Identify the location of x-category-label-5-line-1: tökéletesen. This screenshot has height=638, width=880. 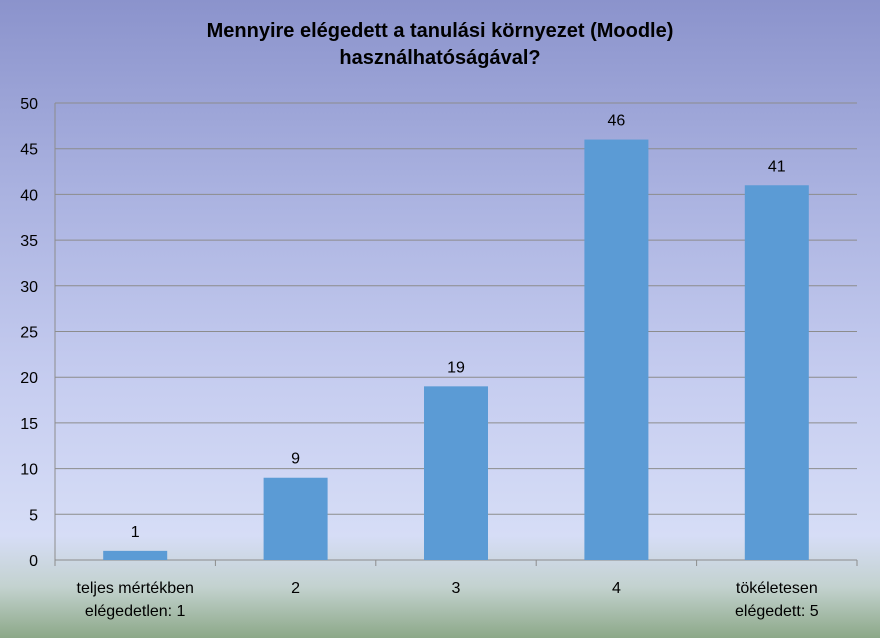
(777, 588).